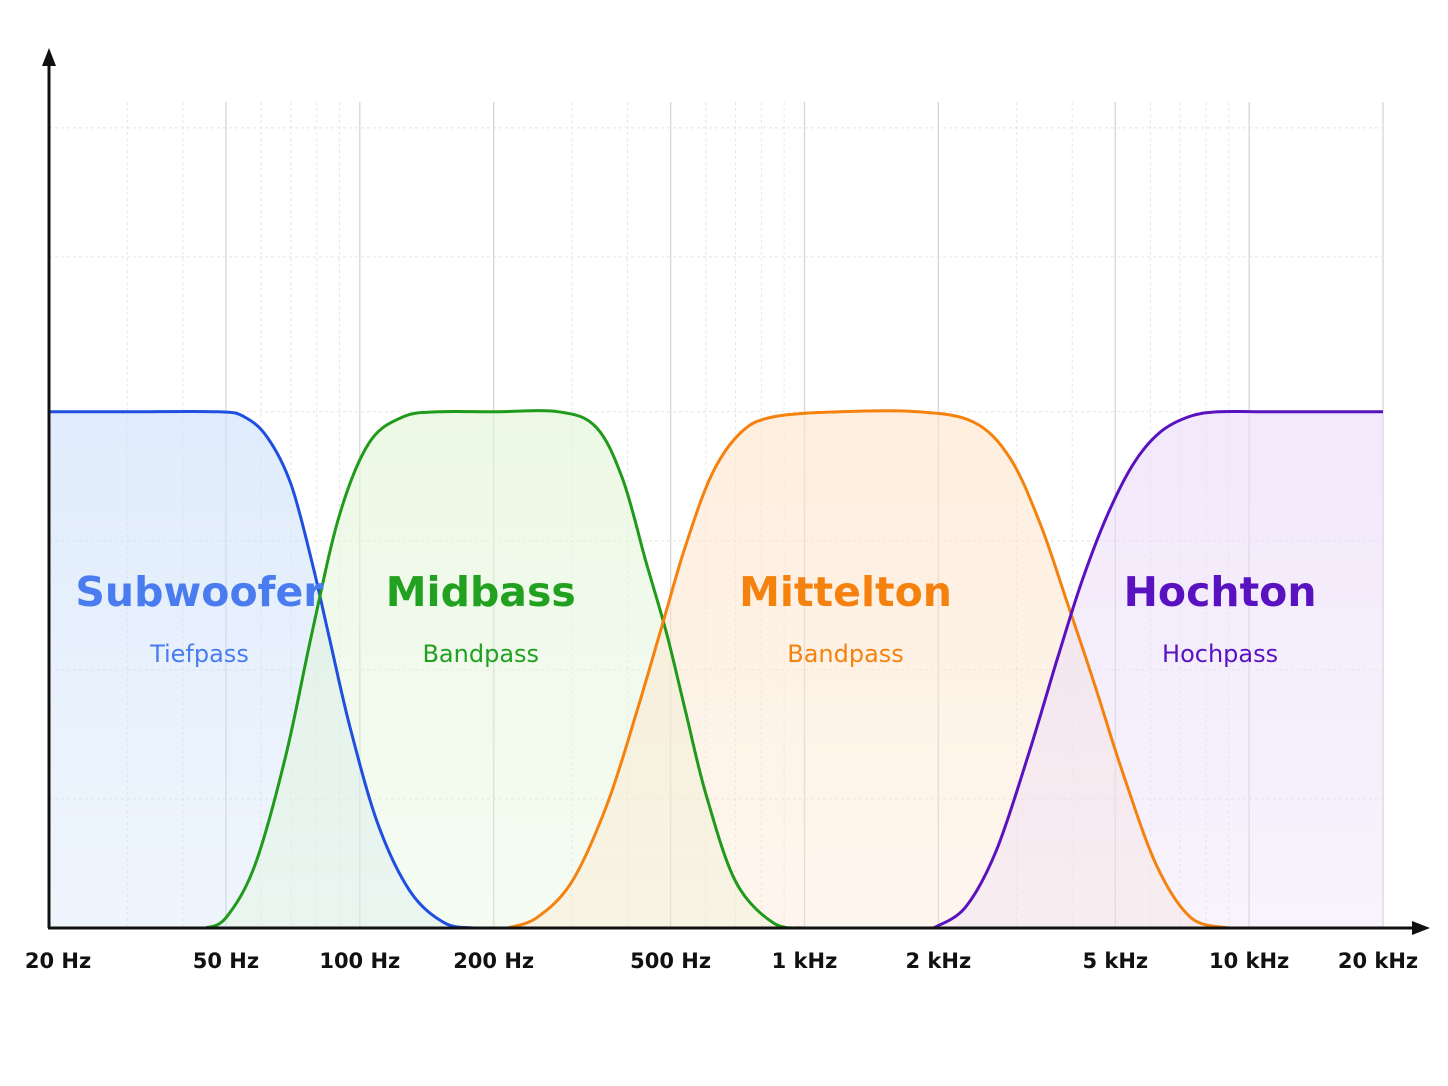  What do you see at coordinates (1421, 928) in the screenshot?
I see `x-axis-arrow-icon` at bounding box center [1421, 928].